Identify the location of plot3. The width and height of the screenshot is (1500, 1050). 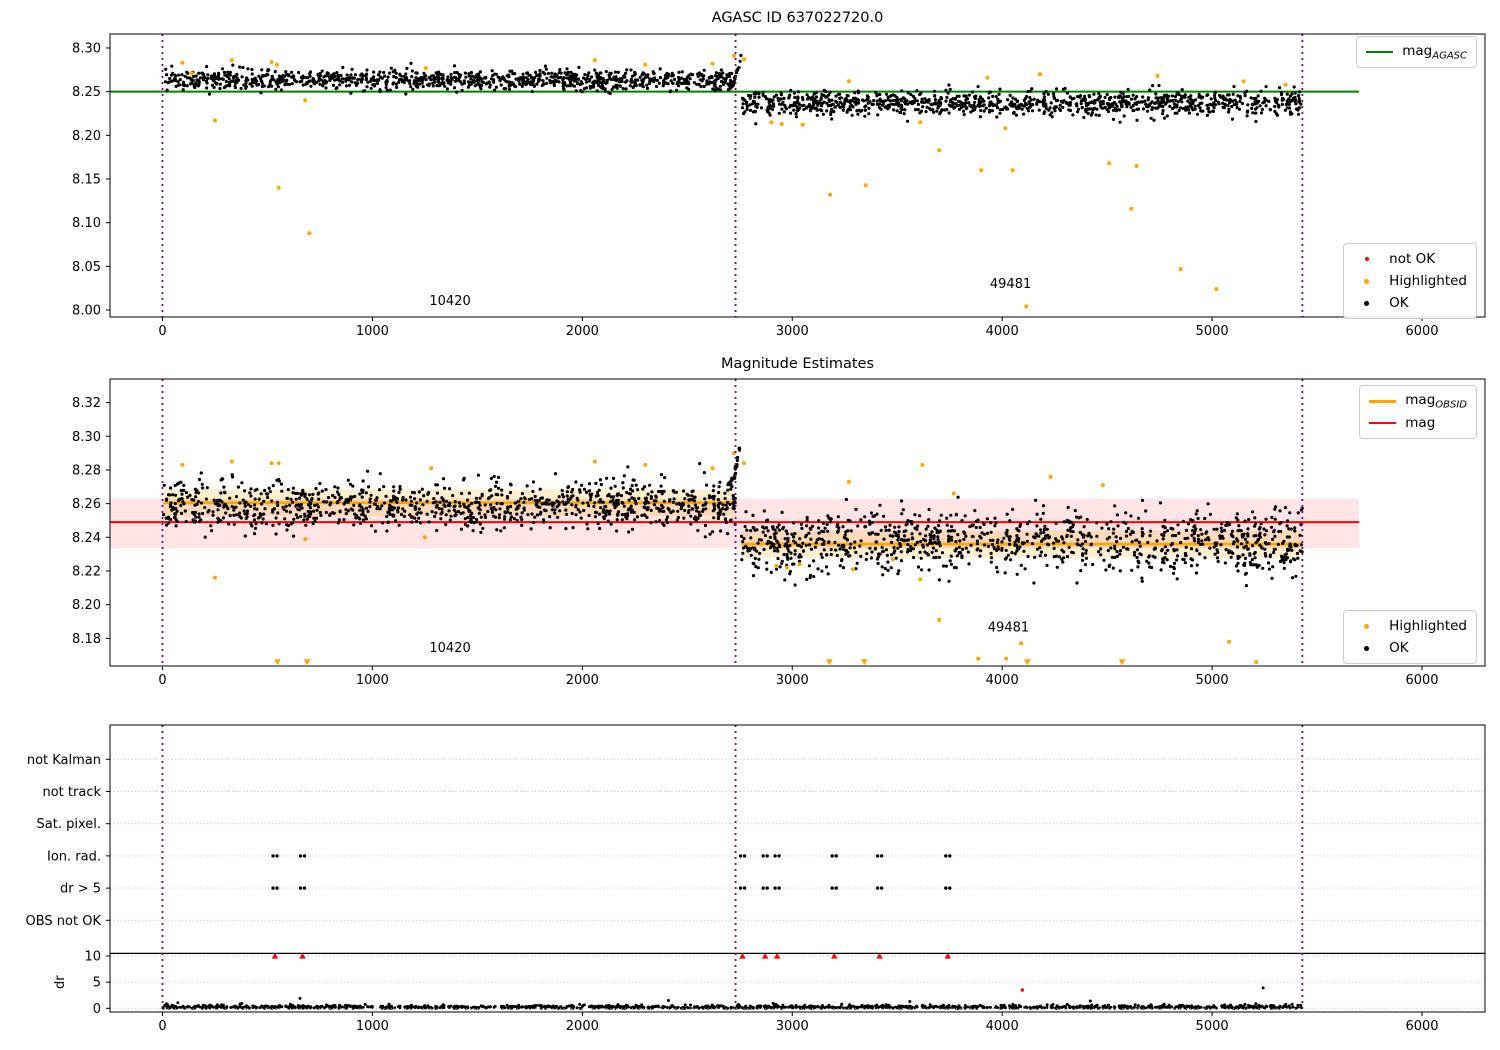
(797, 981).